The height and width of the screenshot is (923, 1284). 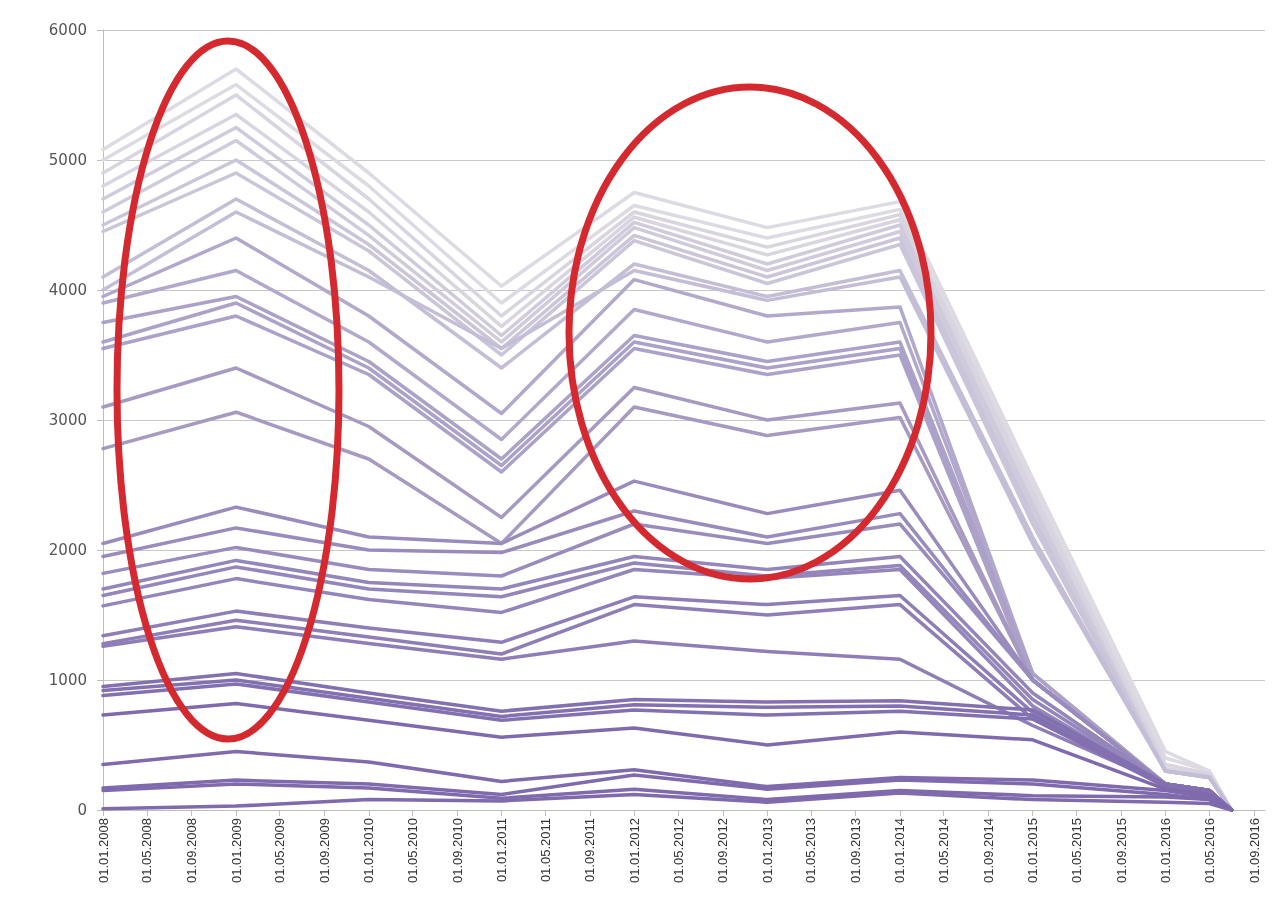 I want to click on y-tick-label: 4000, so click(x=67, y=290).